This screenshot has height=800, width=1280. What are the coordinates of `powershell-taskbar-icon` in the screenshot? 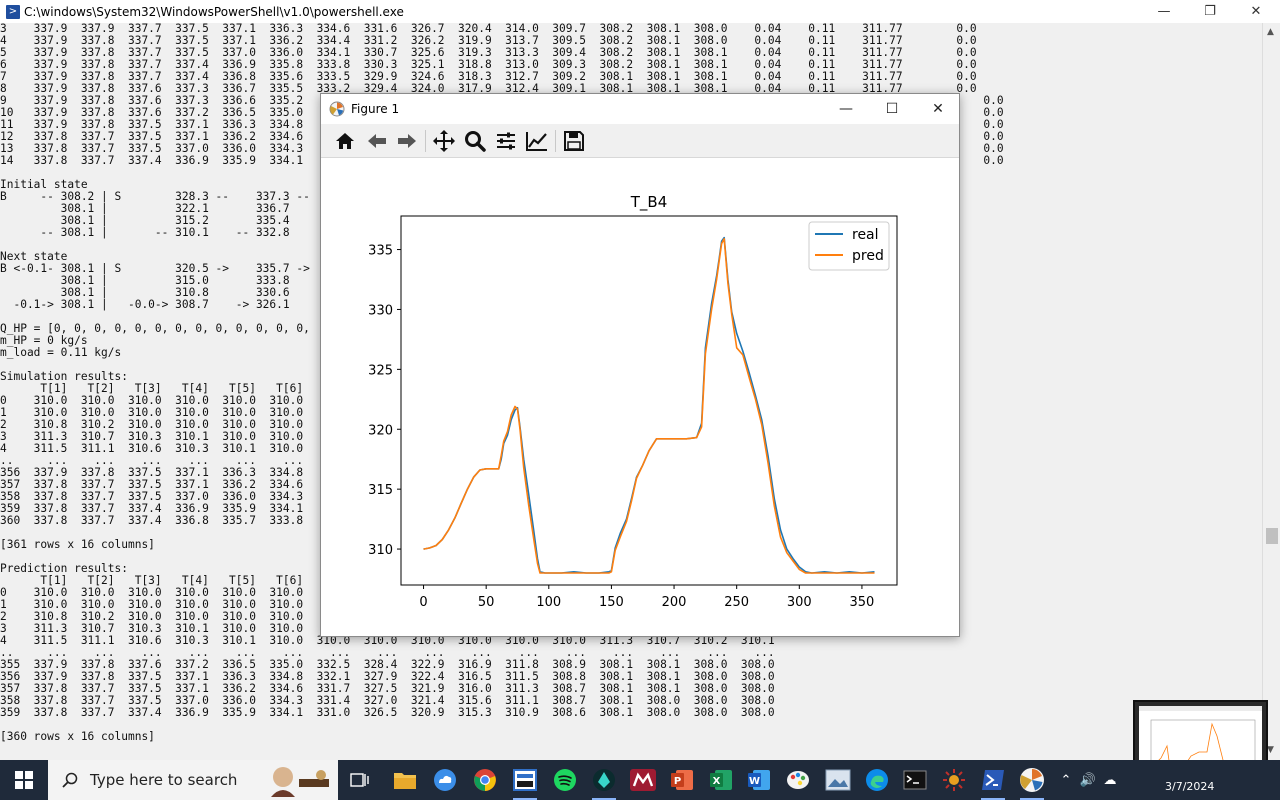 It's located at (993, 780).